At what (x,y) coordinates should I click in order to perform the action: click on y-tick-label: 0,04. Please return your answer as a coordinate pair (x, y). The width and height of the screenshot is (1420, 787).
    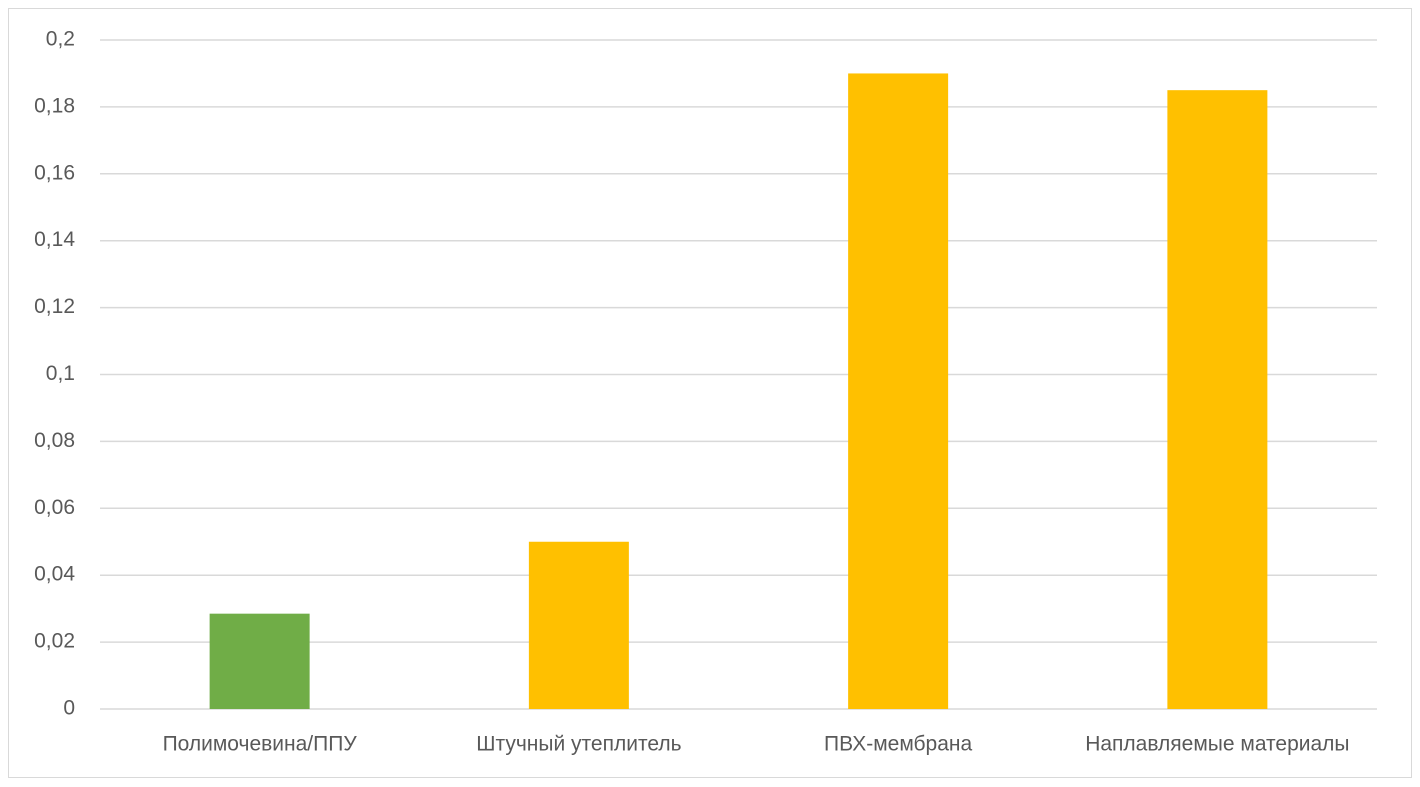
    Looking at the image, I should click on (54, 574).